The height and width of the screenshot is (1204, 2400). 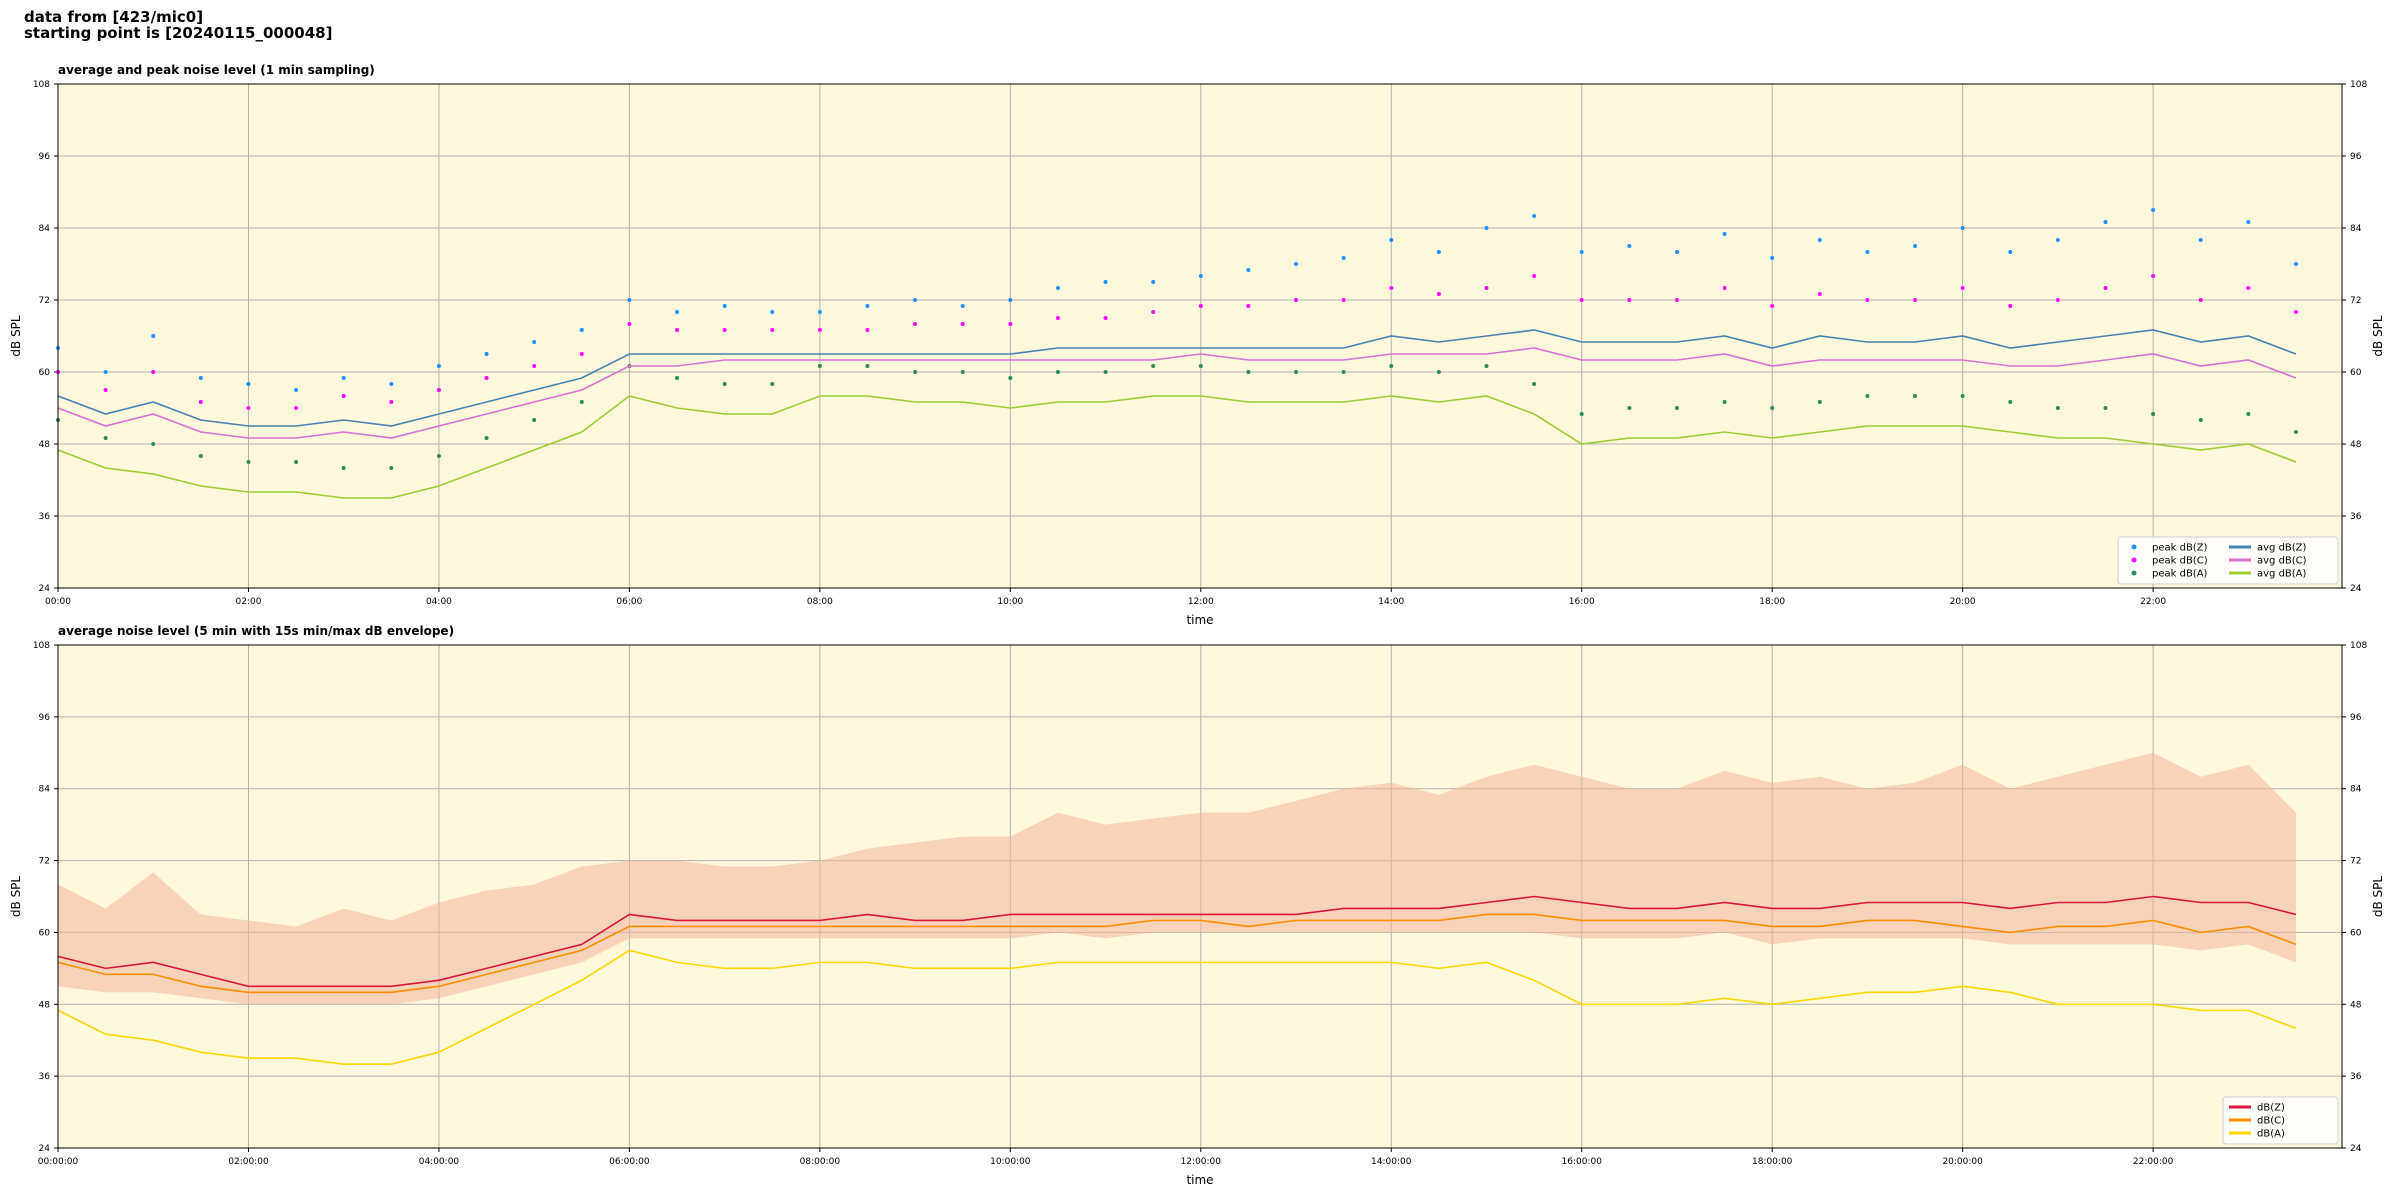 I want to click on legend-box, so click(x=2228, y=560).